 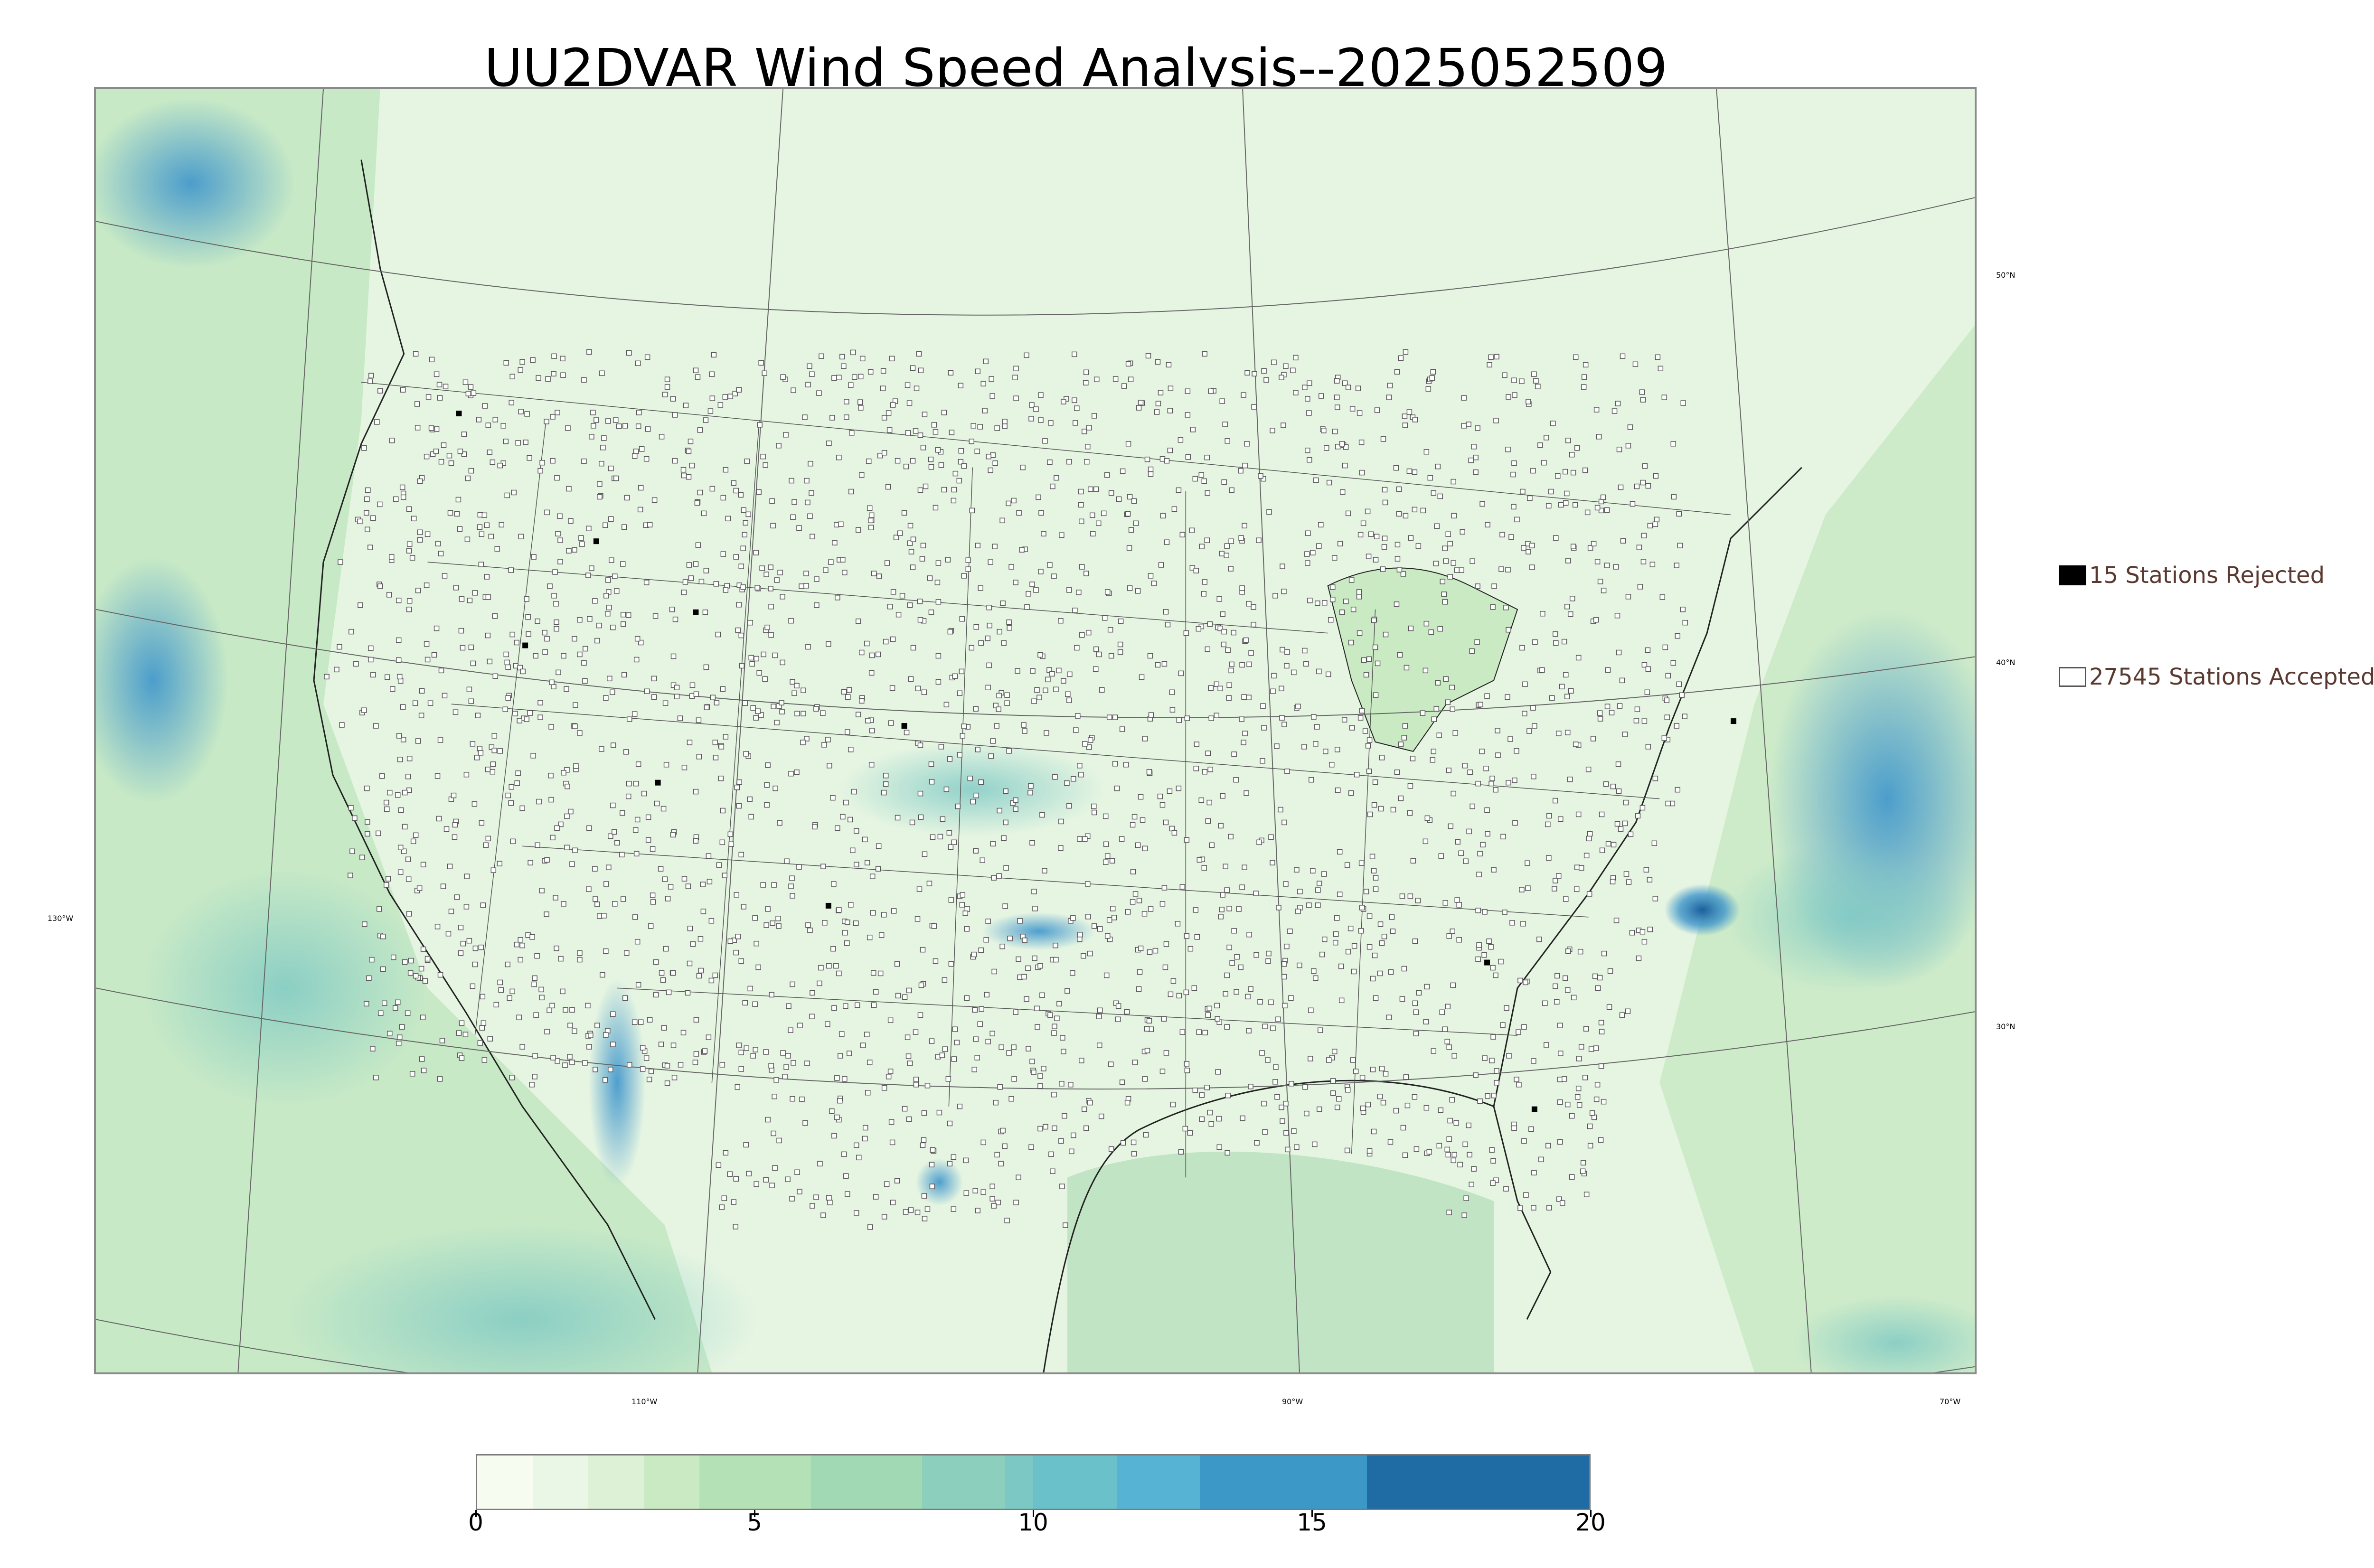 I want to click on colorbar-segment, so click(x=672, y=1482).